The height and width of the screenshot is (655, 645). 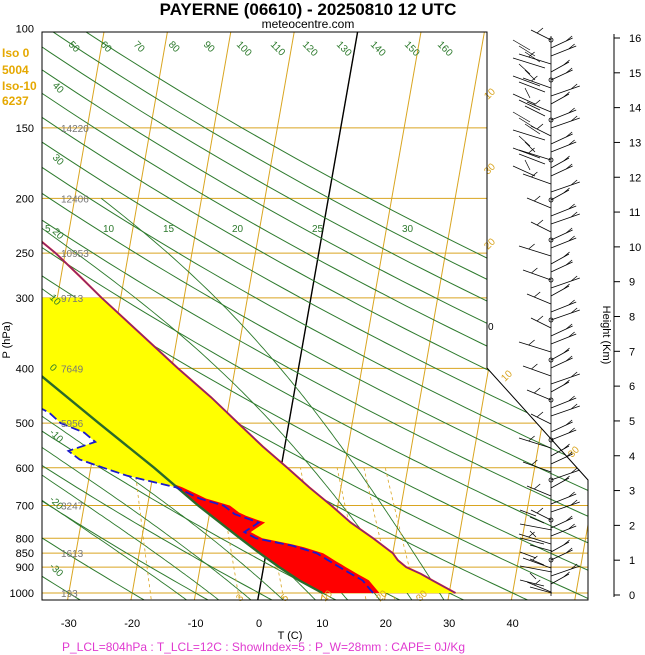 What do you see at coordinates (449, 624) in the screenshot?
I see `temperature-tick-label: 30` at bounding box center [449, 624].